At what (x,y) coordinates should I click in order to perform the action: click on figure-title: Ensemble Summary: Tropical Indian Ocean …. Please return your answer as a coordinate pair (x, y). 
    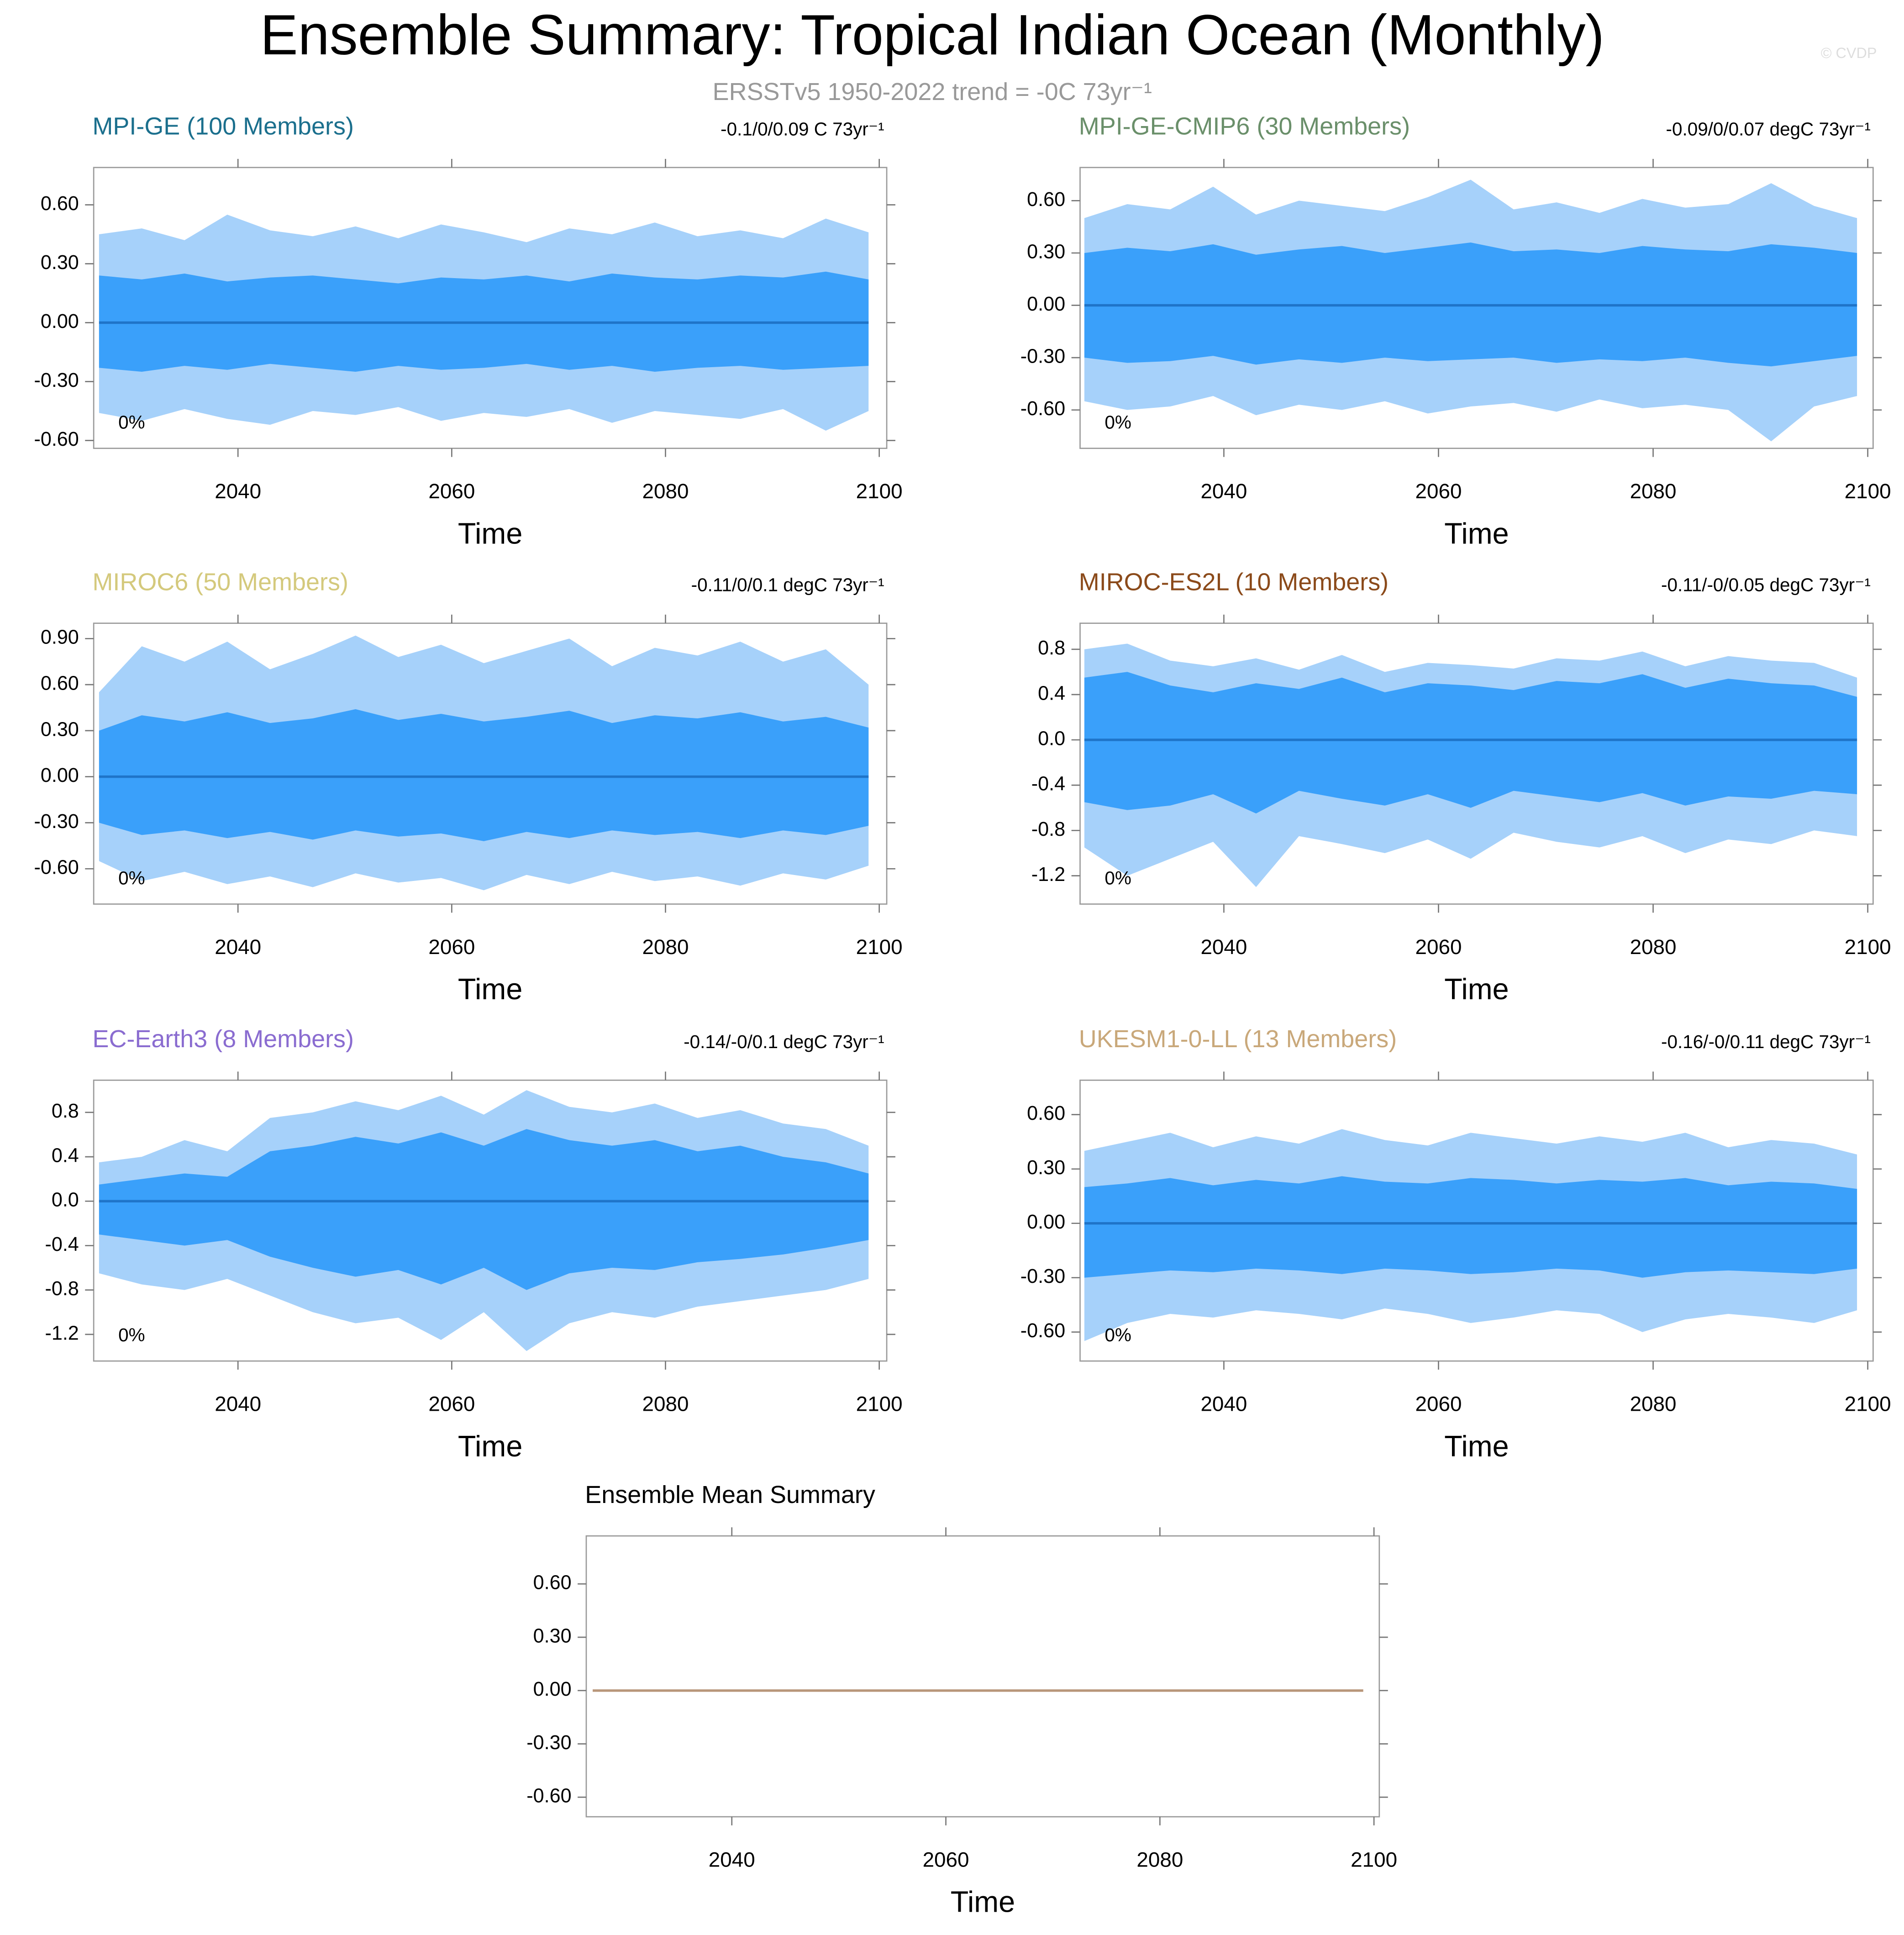
    Looking at the image, I should click on (932, 35).